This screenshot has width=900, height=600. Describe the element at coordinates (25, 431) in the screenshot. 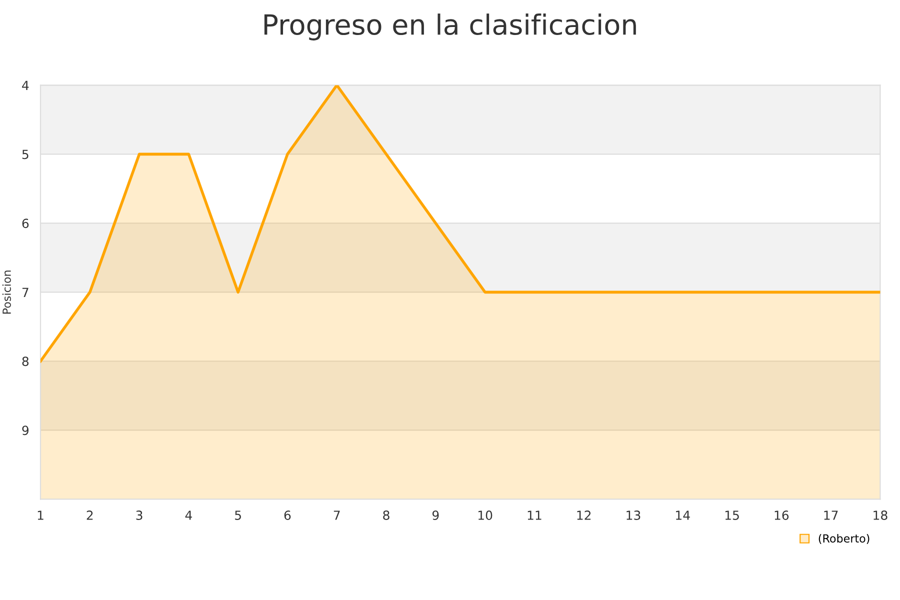

I see `y-tick-label: 9` at that location.